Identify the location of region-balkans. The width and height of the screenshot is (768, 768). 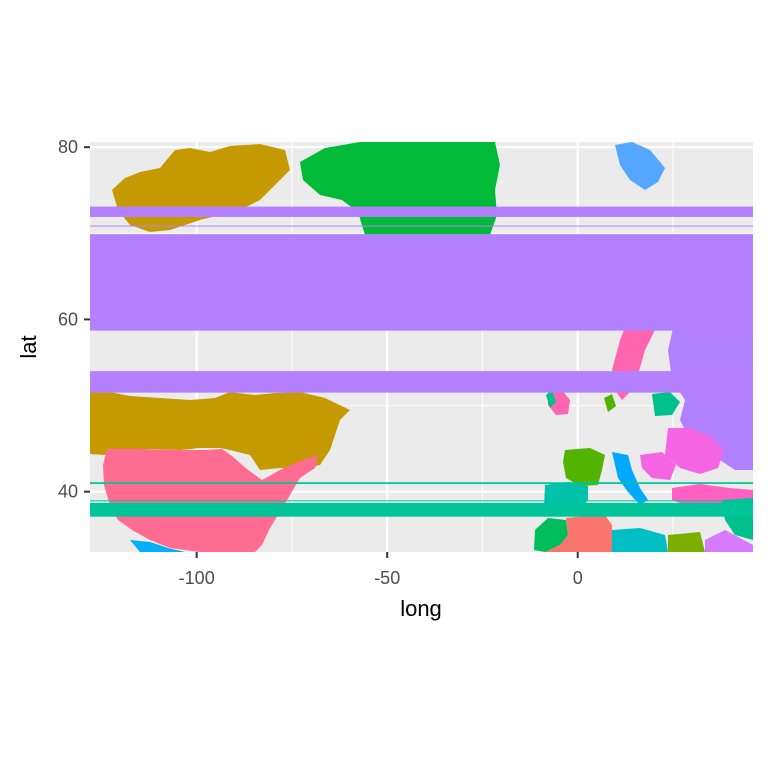
(658, 466).